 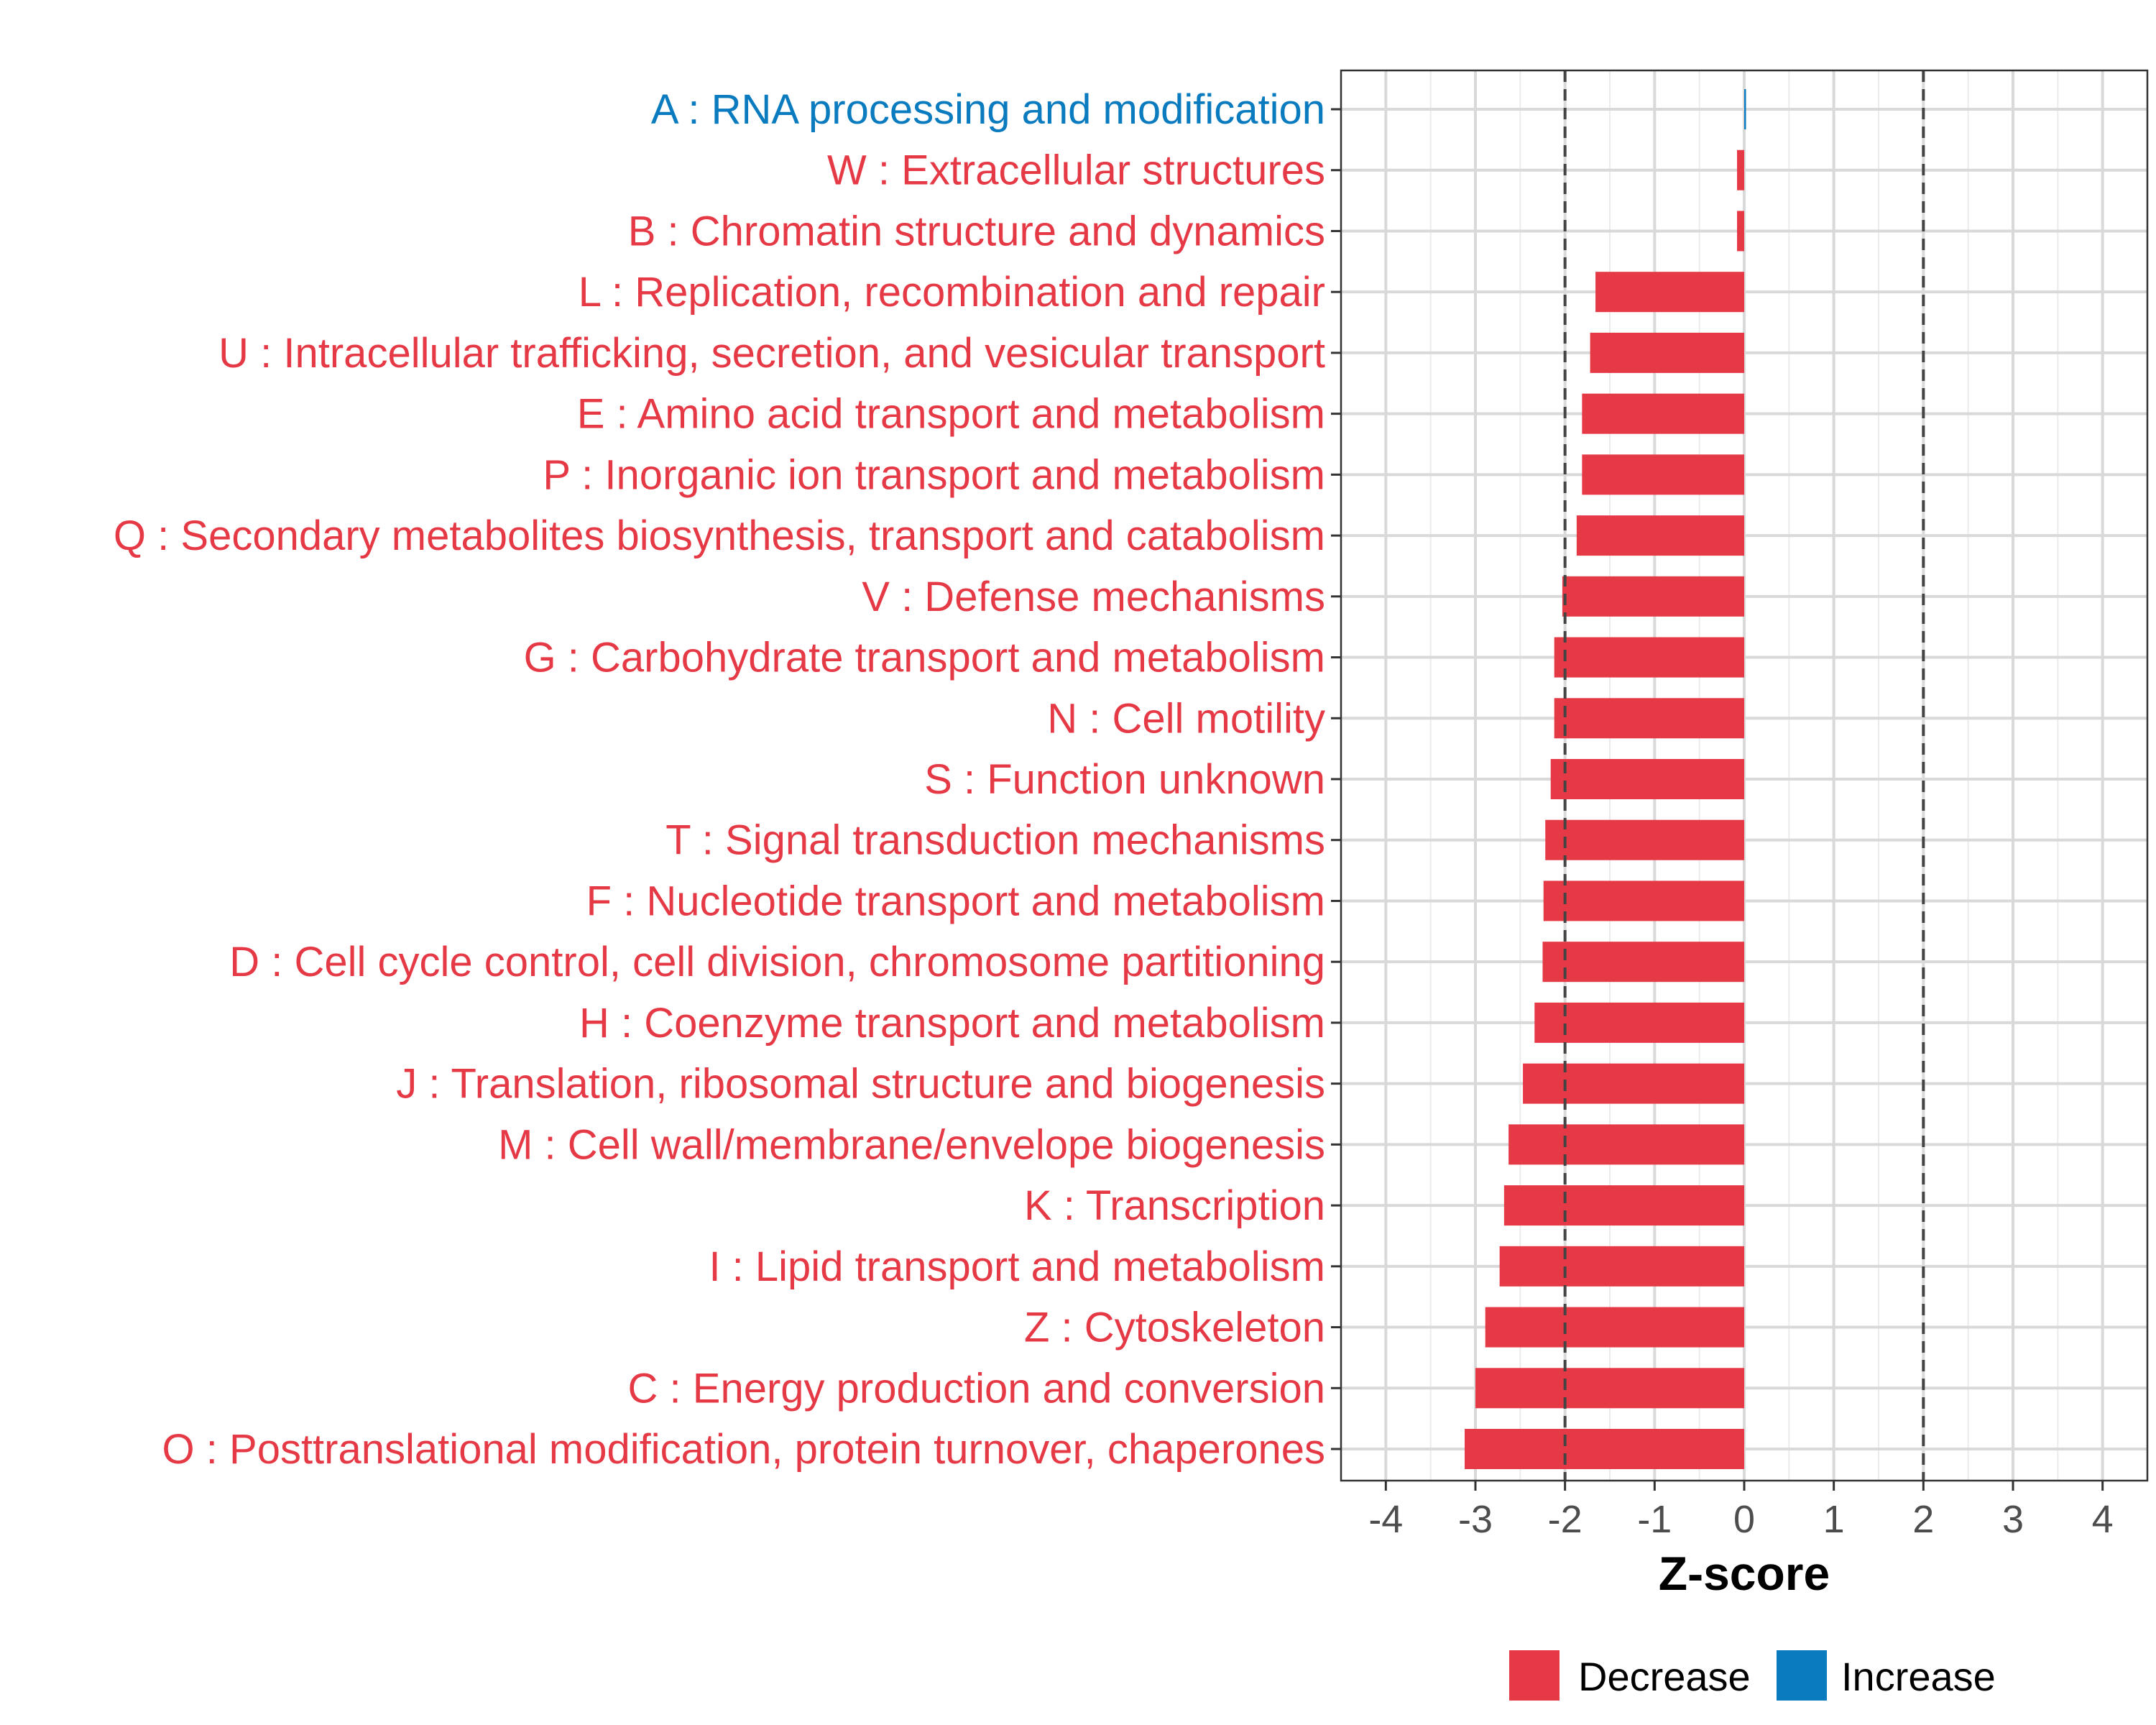 I want to click on x-tick-label: -4, so click(x=1385, y=1519).